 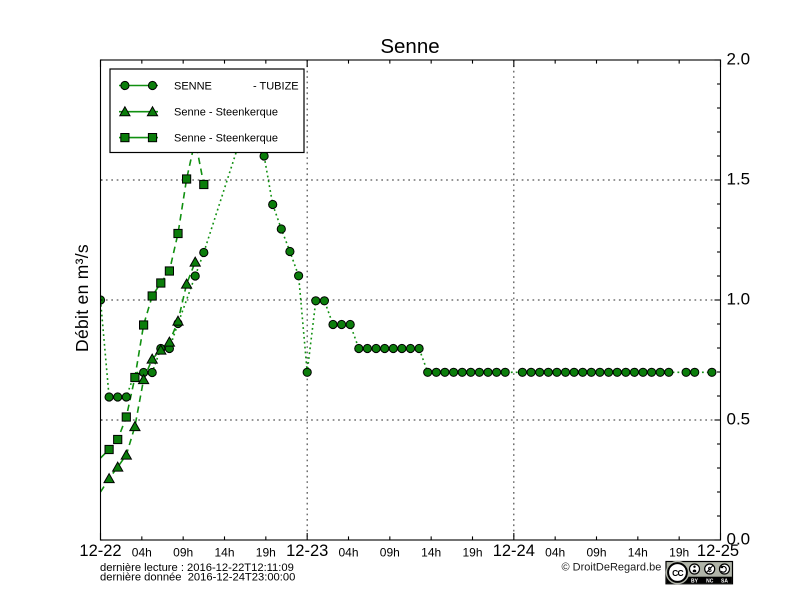 I want to click on svg-text: 2.0, so click(x=739, y=59).